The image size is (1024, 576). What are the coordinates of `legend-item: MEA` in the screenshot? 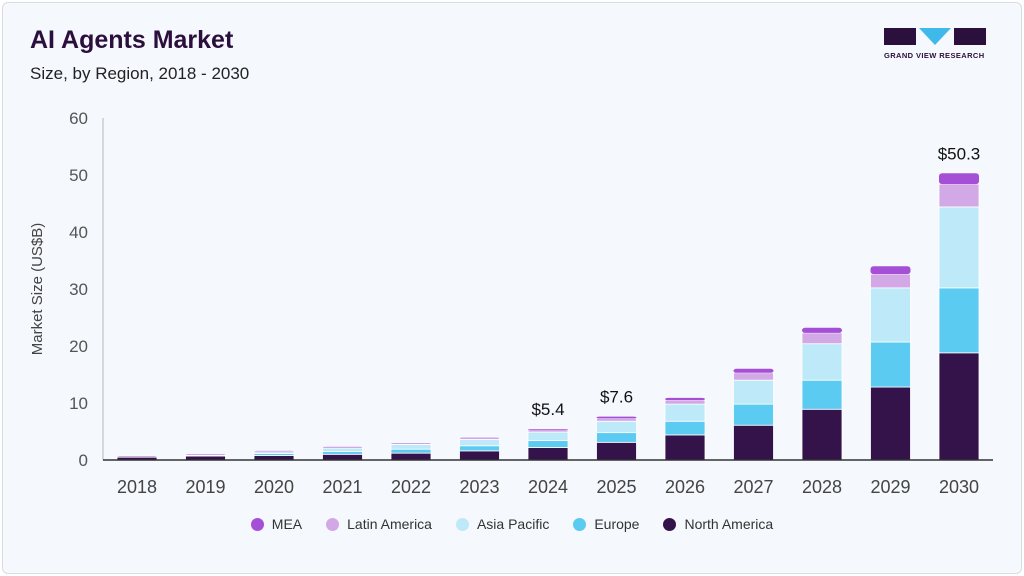 It's located at (276, 524).